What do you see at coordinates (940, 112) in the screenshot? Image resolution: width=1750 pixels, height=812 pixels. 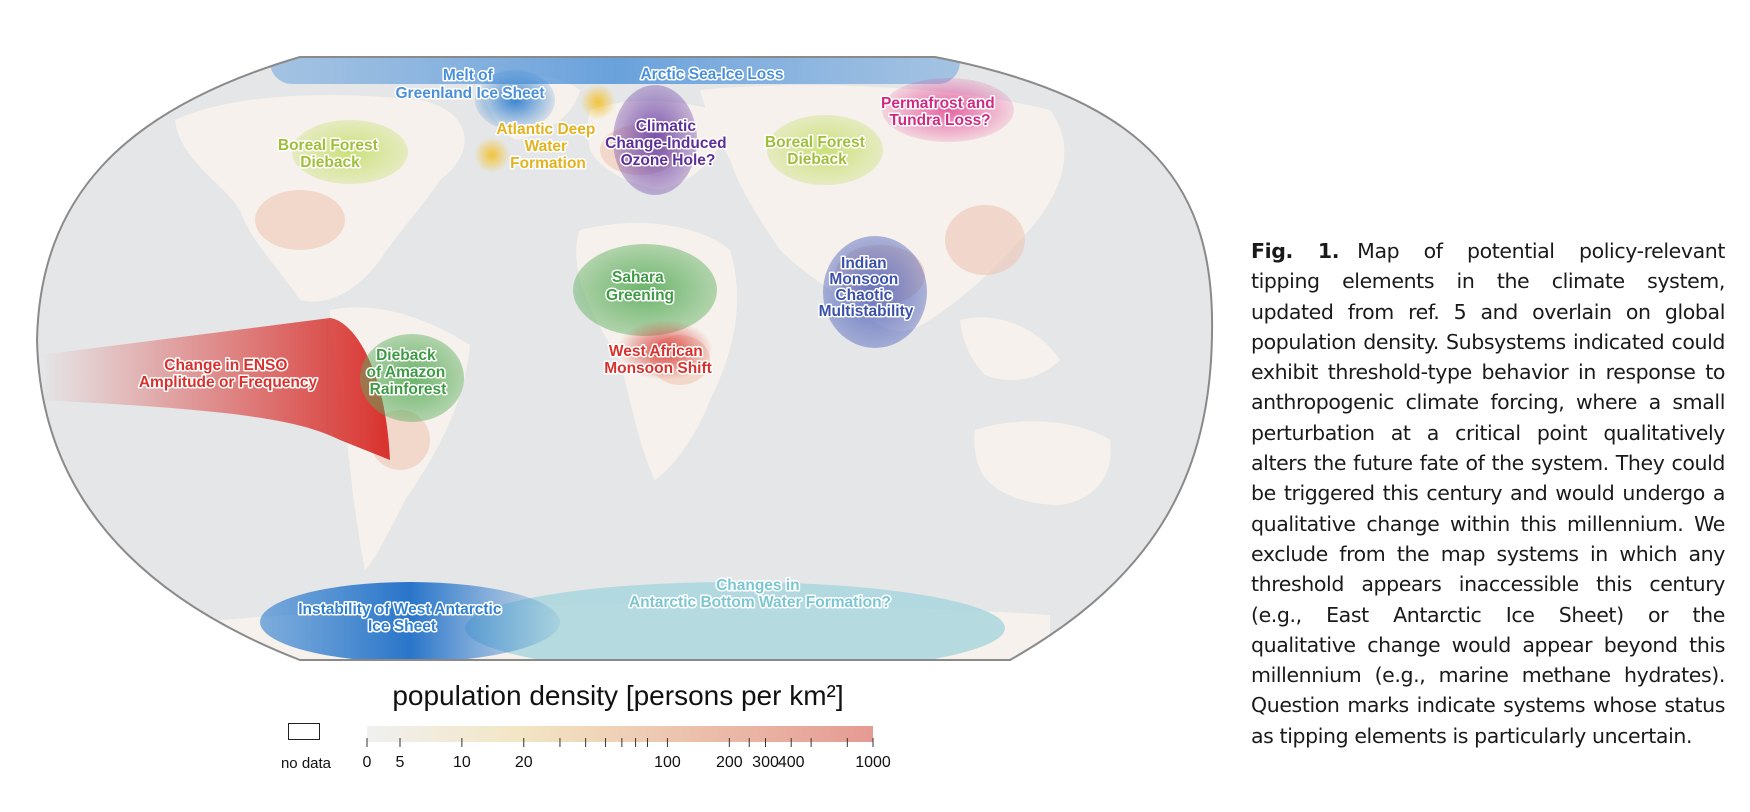 I see `label-permafrost: Permafrost and Tundra Loss?` at bounding box center [940, 112].